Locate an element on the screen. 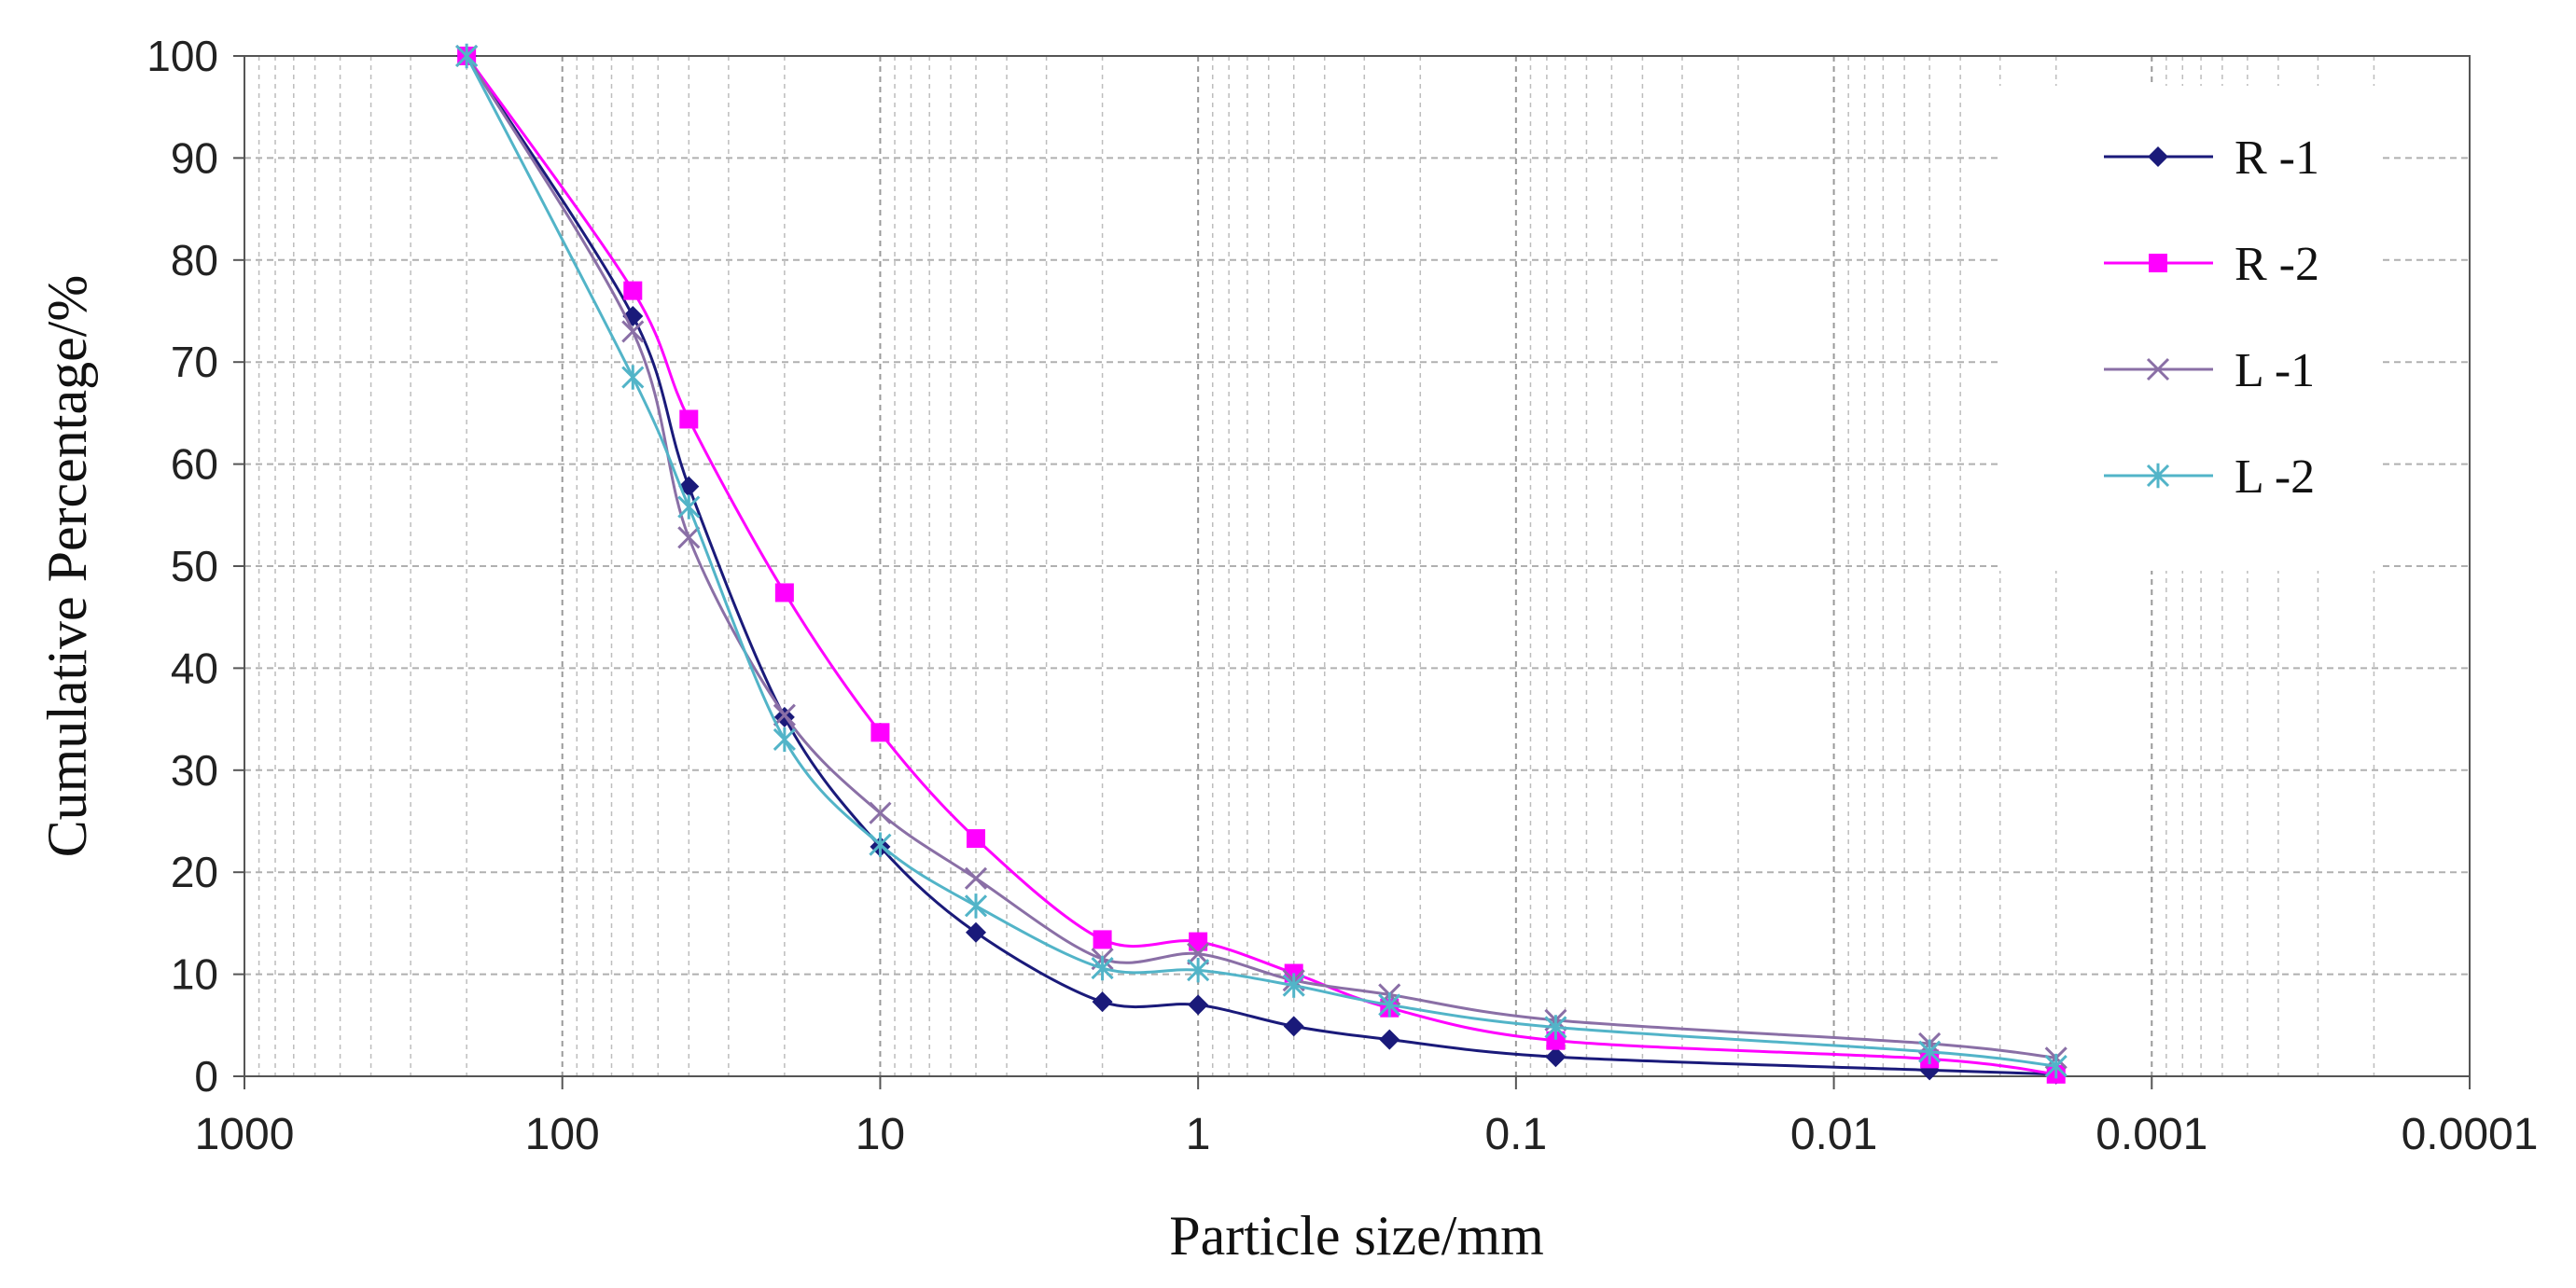 This screenshot has height=1288, width=2576. y-tick-label: 80 is located at coordinates (194, 260).